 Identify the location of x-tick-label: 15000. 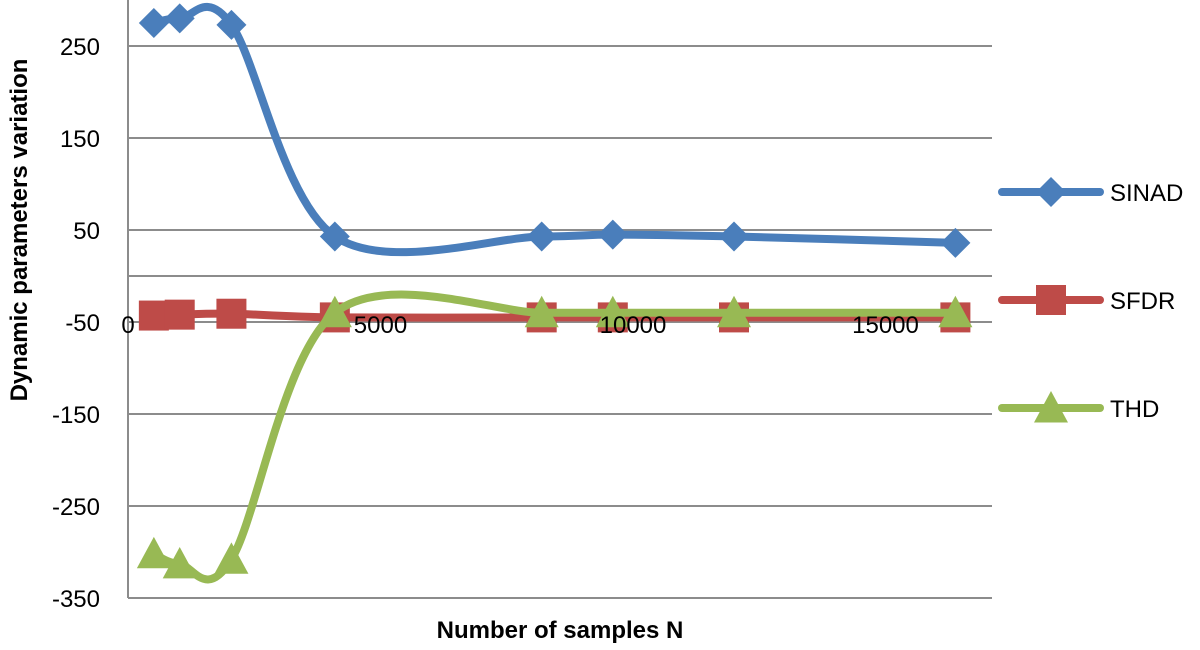
(885, 325).